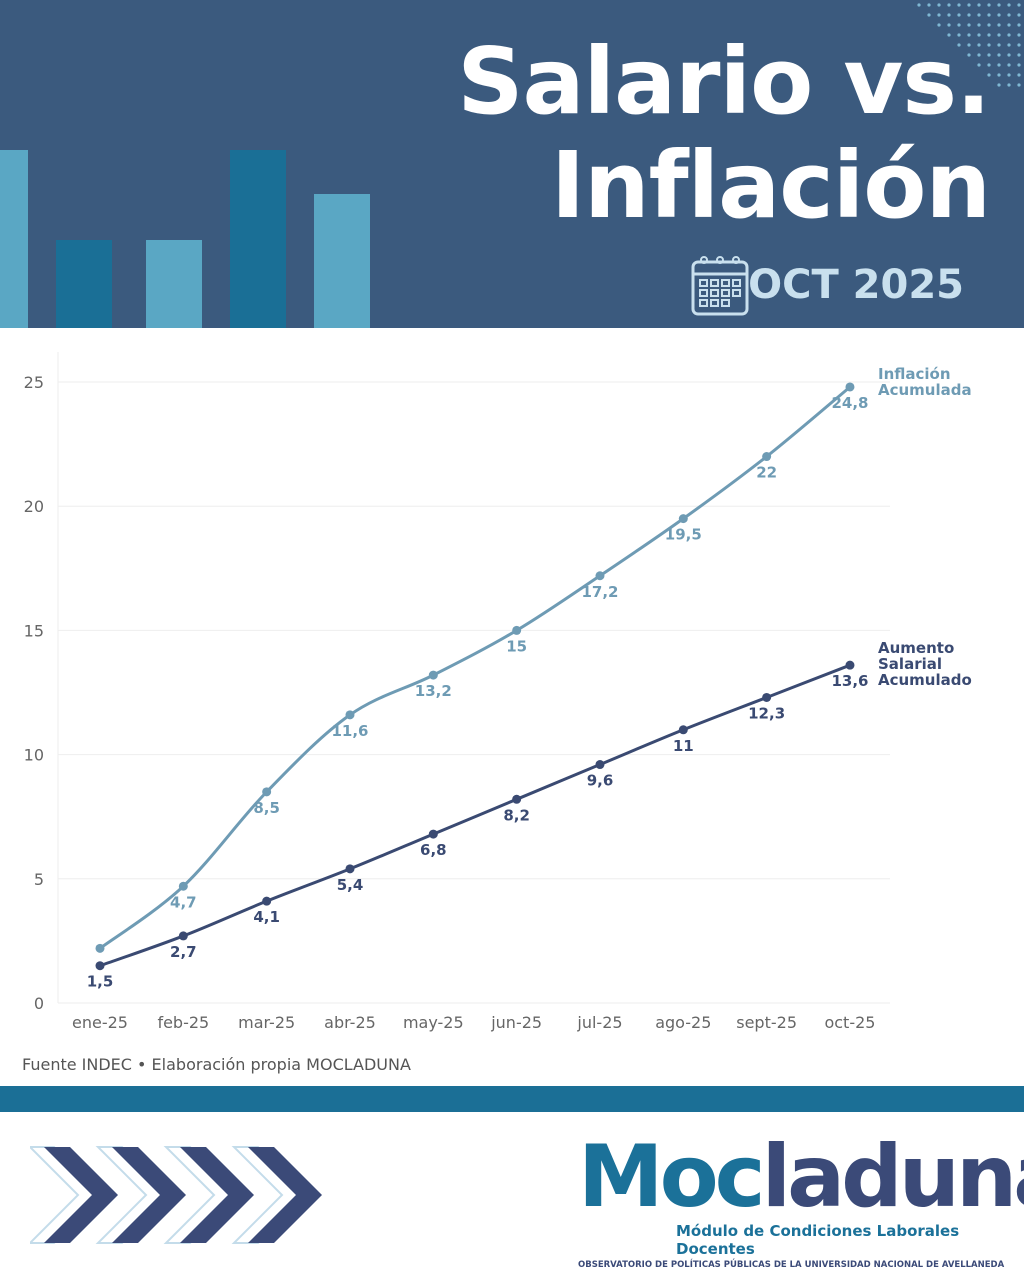 The height and width of the screenshot is (1280, 1024). Describe the element at coordinates (683, 1022) in the screenshot. I see `x-tick-label: ago-25` at that location.